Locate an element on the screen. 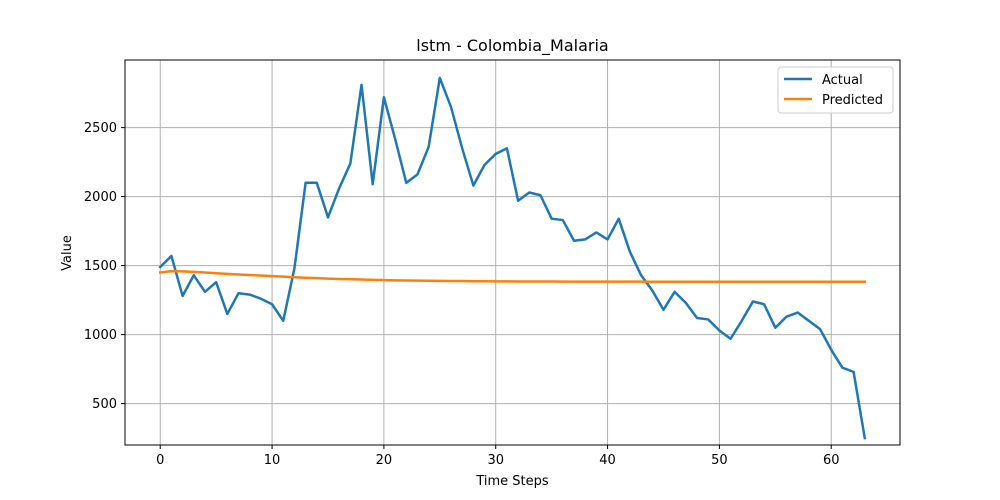  series-predicted is located at coordinates (512, 276).